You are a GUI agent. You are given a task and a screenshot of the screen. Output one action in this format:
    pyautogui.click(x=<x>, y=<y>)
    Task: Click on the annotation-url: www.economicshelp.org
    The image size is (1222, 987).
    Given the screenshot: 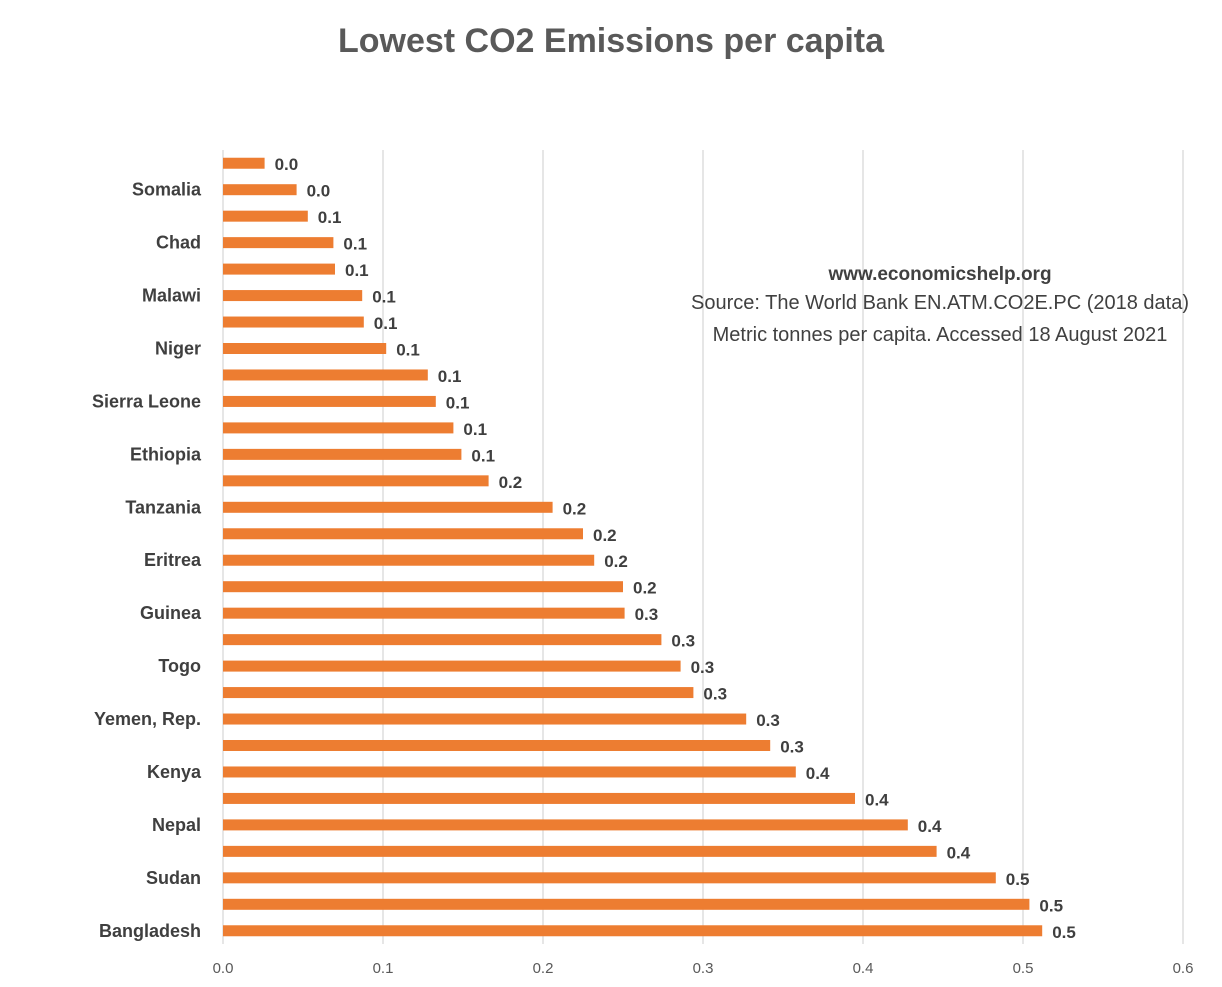 What is the action you would take?
    pyautogui.click(x=940, y=274)
    